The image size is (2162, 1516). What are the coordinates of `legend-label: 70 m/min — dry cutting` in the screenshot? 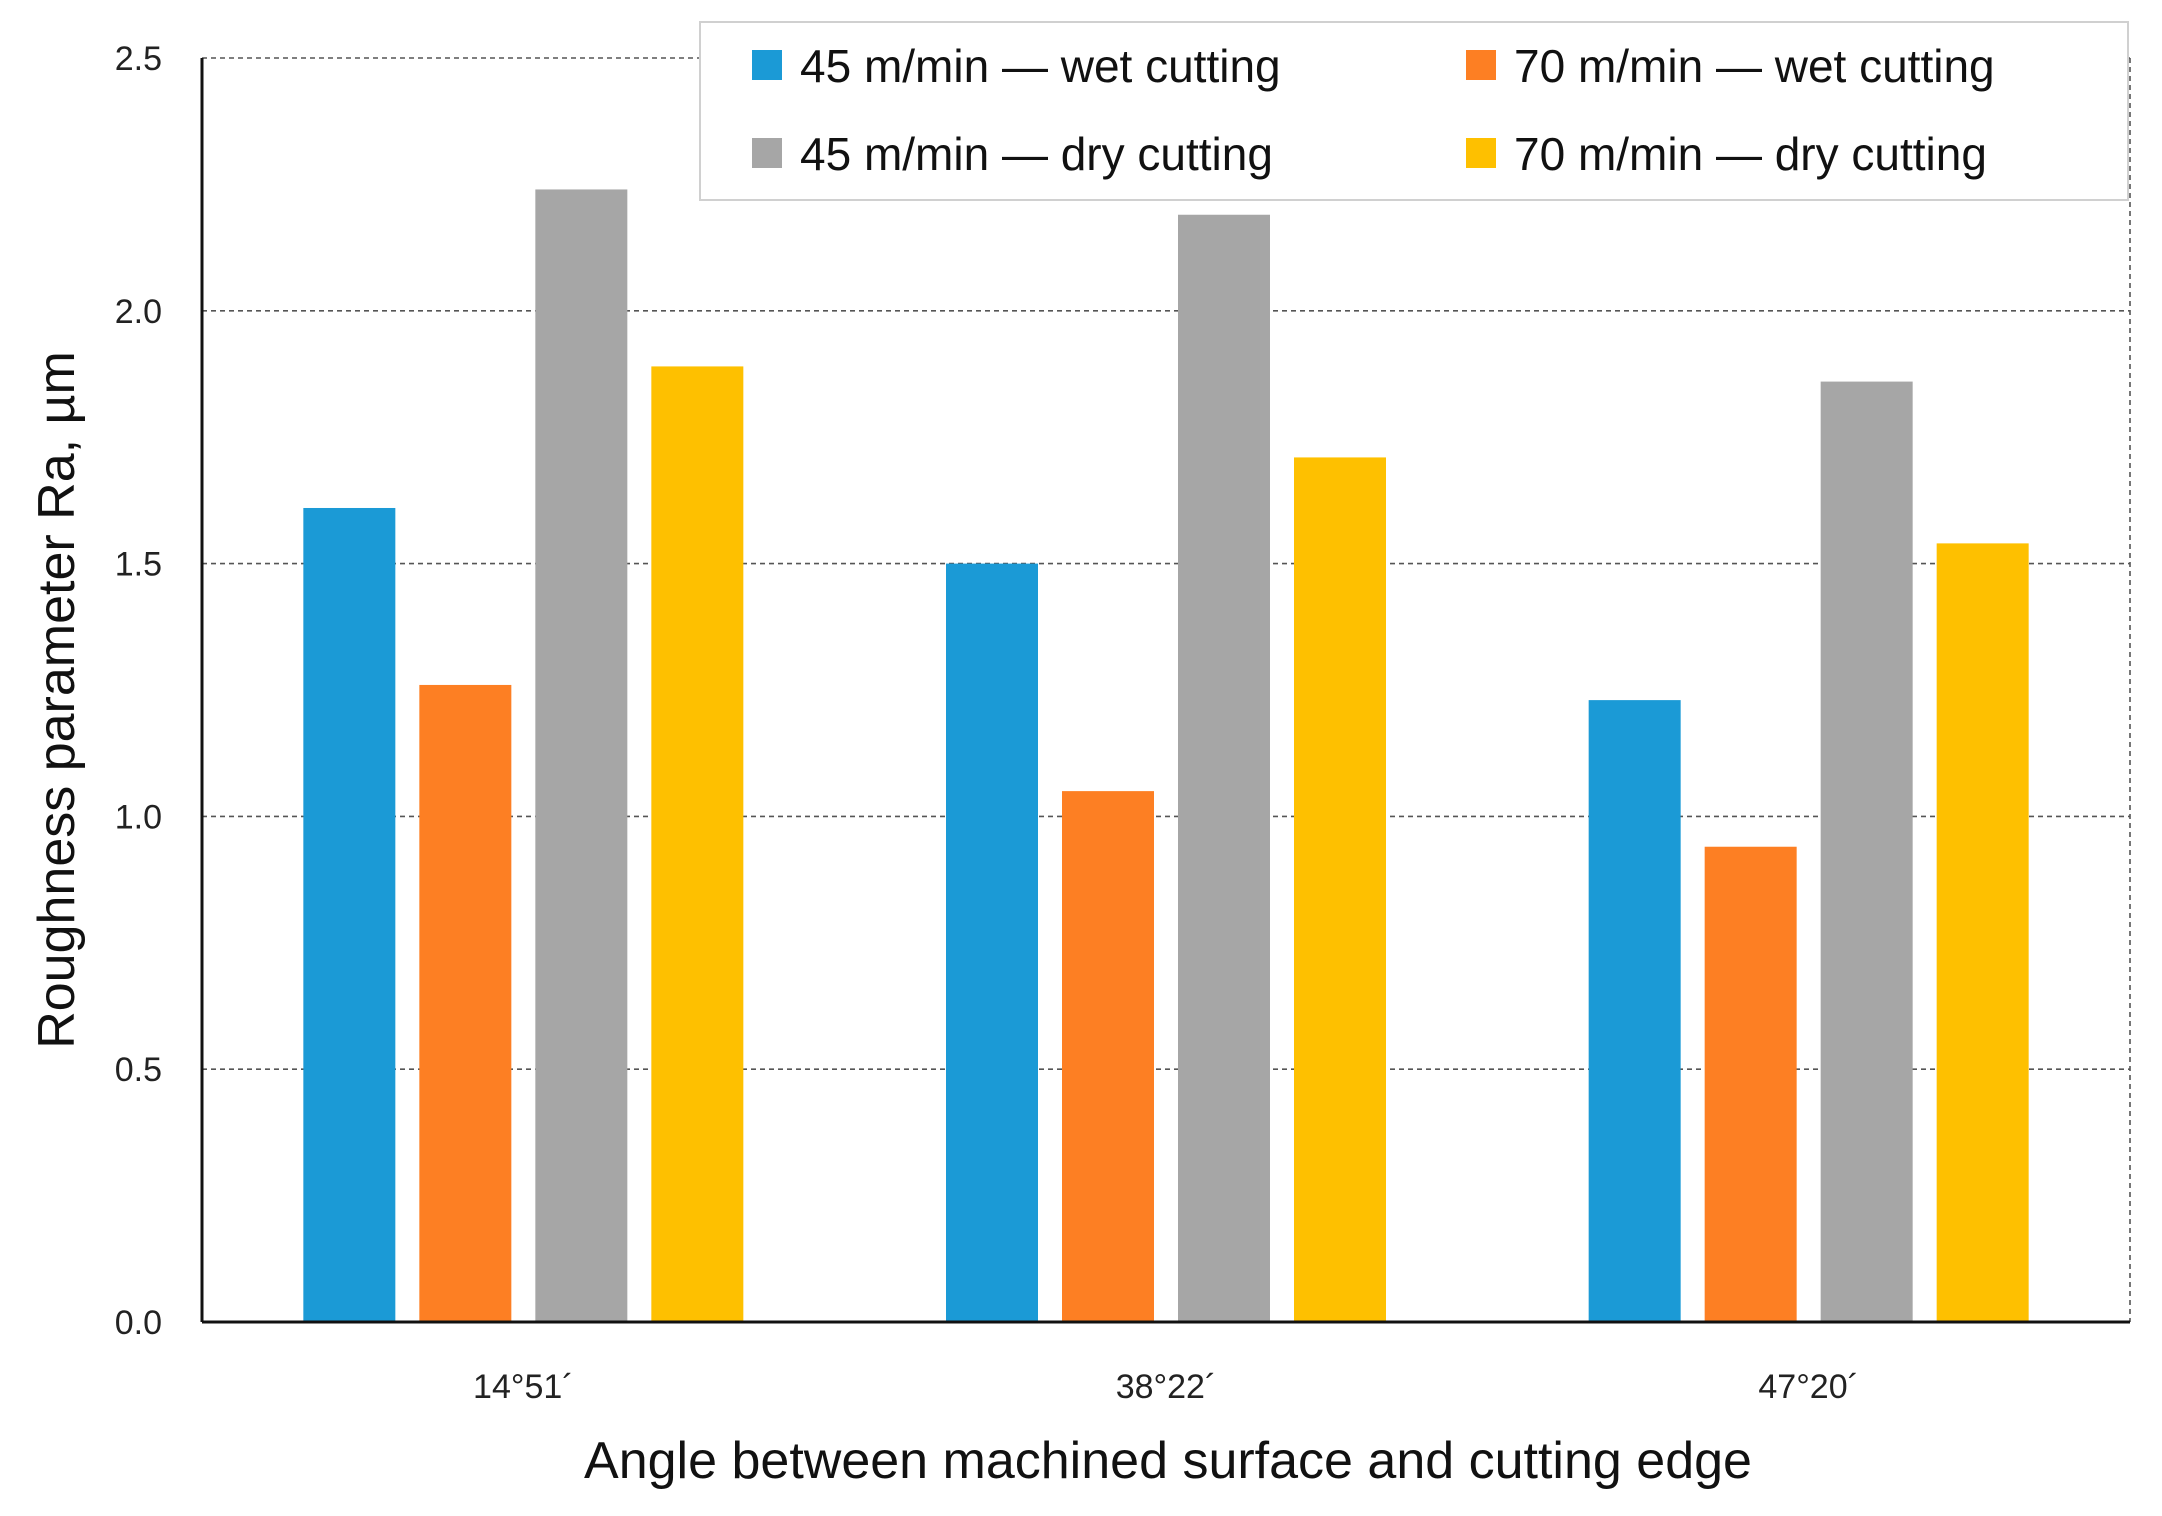 It's located at (1750, 154).